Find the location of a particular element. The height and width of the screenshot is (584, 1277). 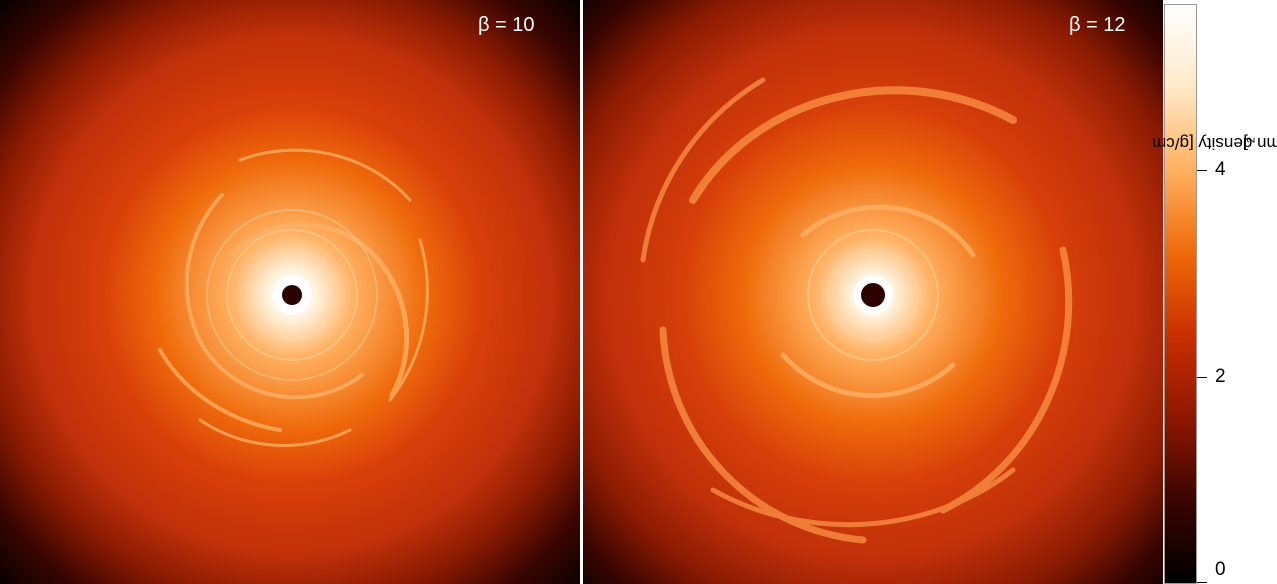

colorbar-tick-label: 0 is located at coordinates (1220, 569).